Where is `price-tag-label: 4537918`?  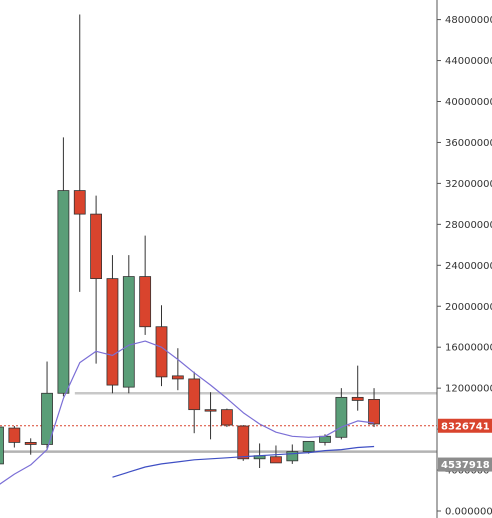
price-tag-label: 4537918 is located at coordinates (465, 465).